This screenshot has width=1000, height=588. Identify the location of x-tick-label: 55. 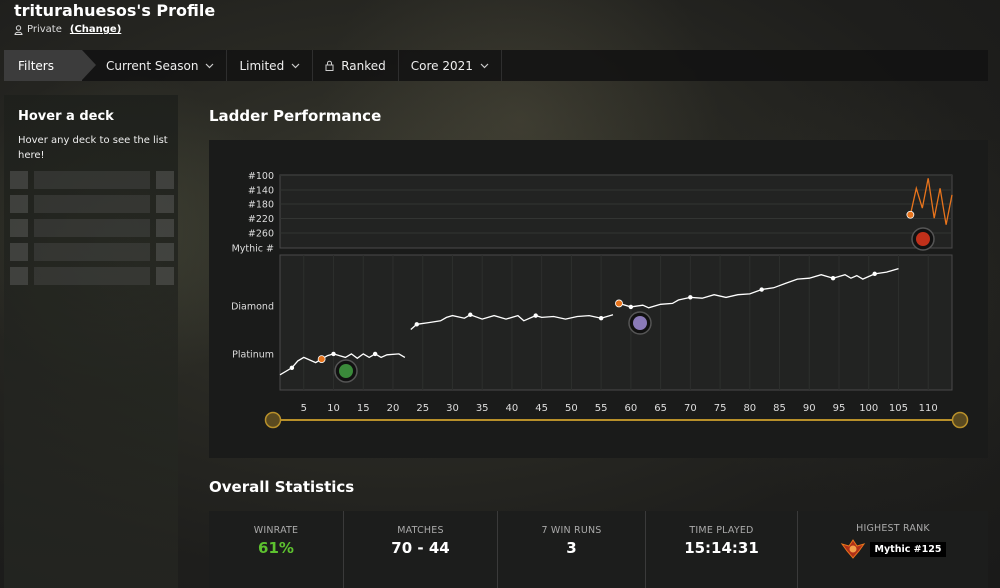
(601, 408).